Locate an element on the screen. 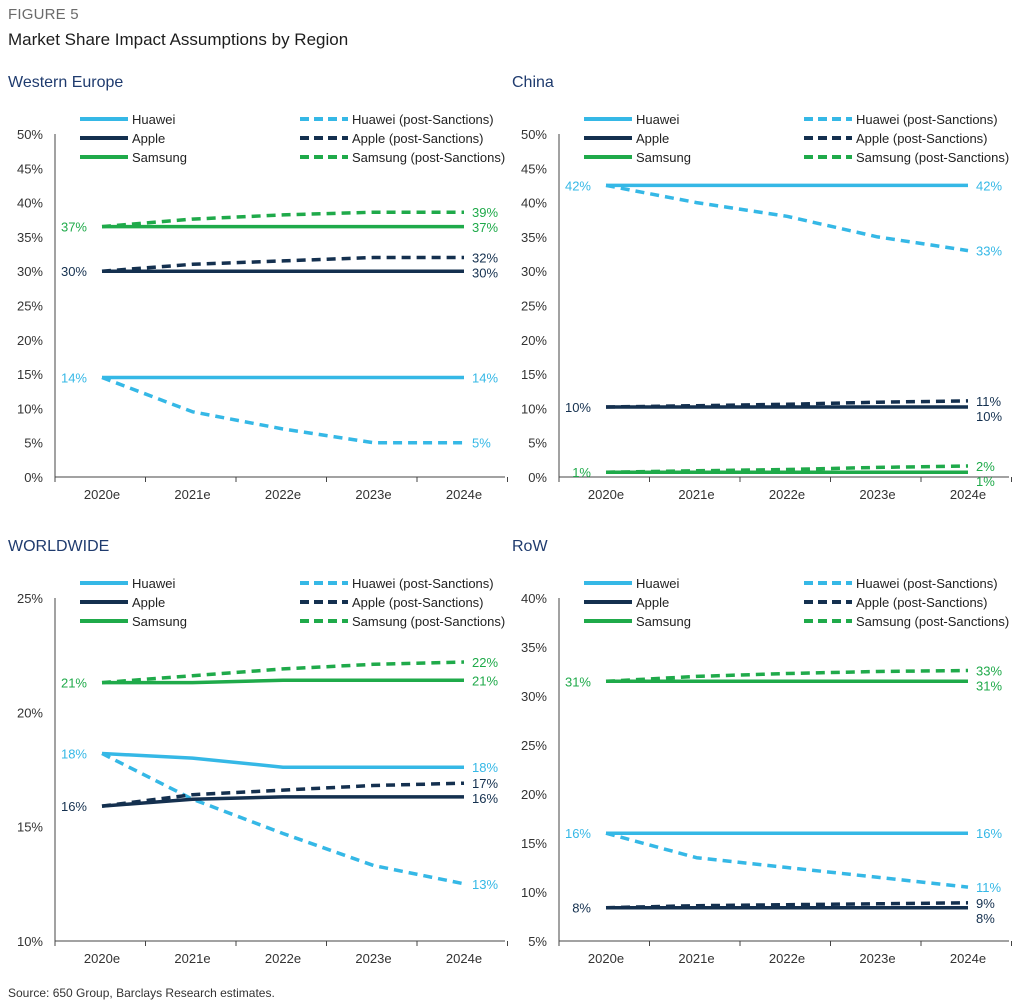  y-tick-label: 30% is located at coordinates (30, 271).